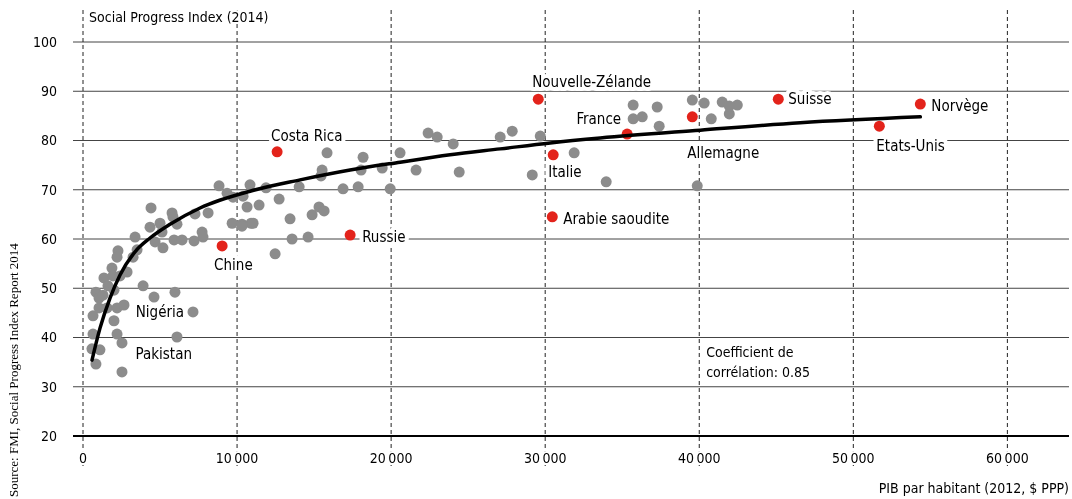 This screenshot has width=1072, height=499. Describe the element at coordinates (1007, 458) in the screenshot. I see `x-tick-label: 60 000` at that location.